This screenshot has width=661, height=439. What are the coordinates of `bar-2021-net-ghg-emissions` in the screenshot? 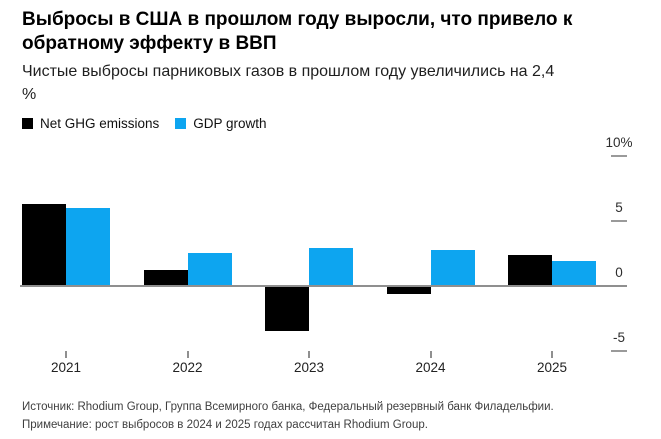 It's located at (44, 245).